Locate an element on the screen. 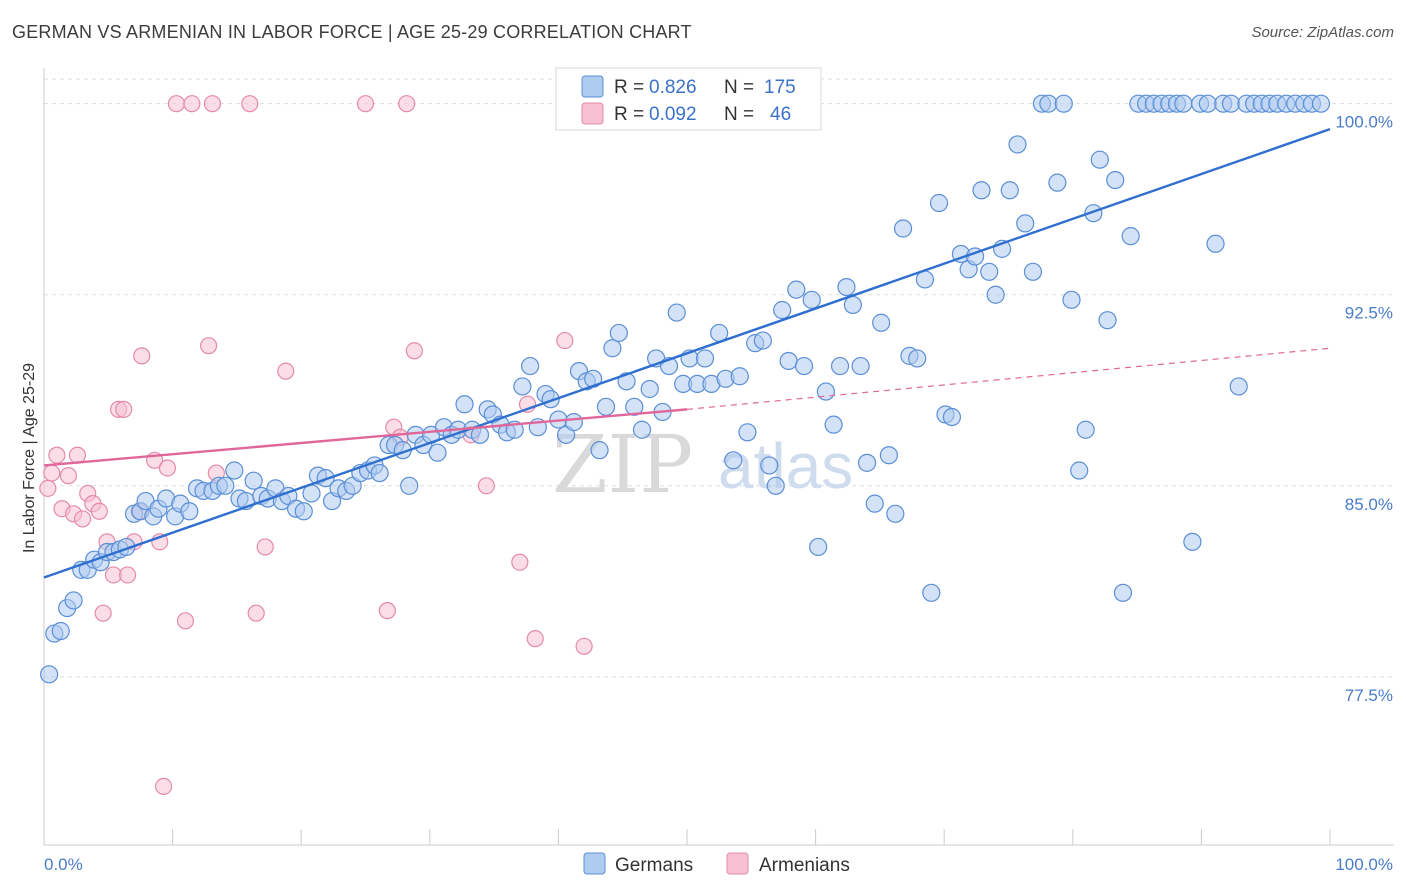 This screenshot has width=1406, height=892. bottom-legend: Germans Armenians is located at coordinates (716, 864).